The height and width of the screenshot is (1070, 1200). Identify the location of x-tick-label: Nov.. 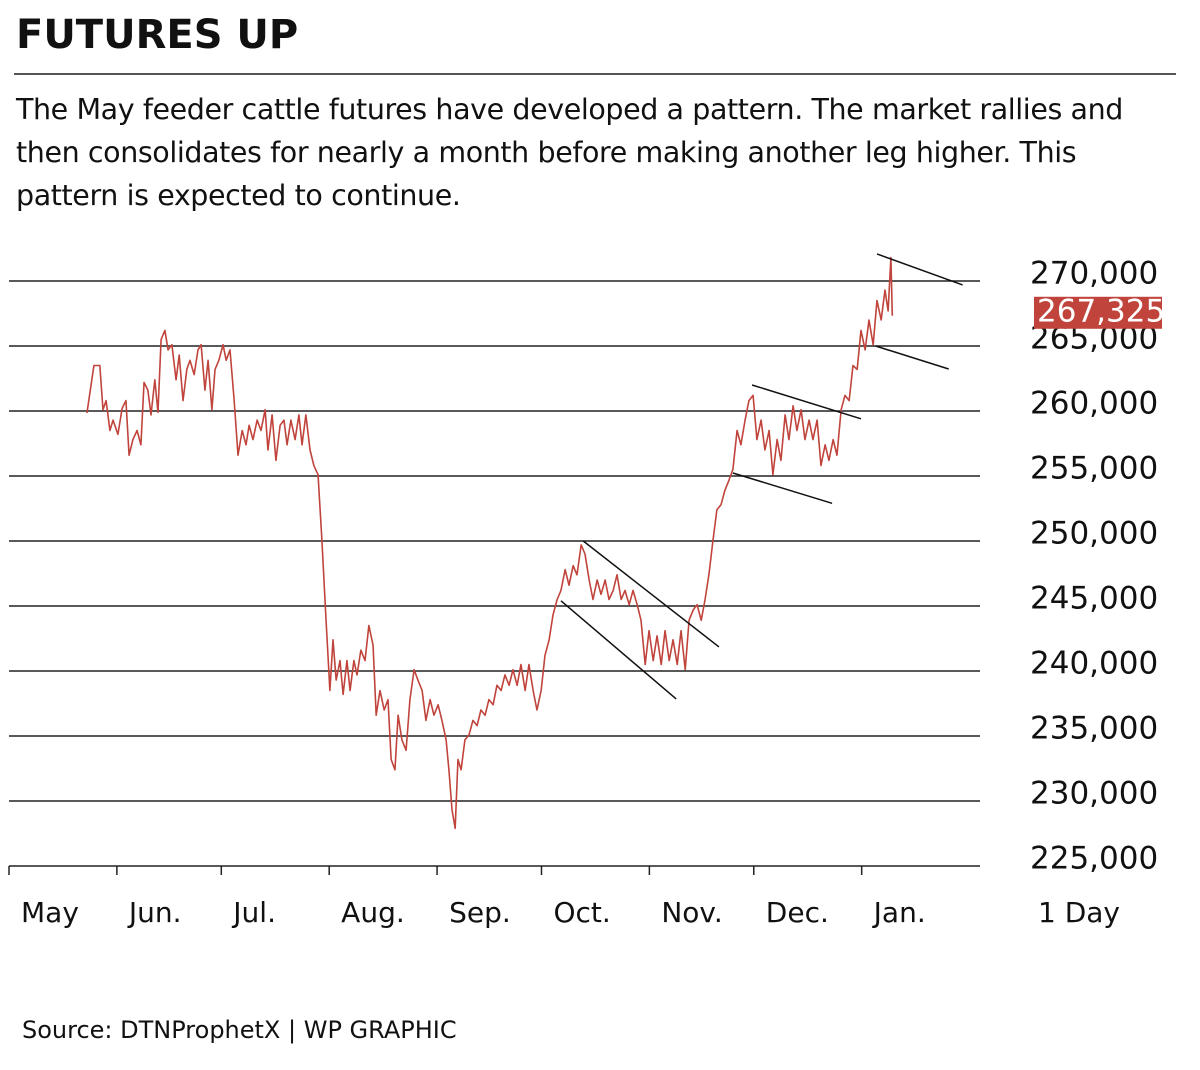
(691, 912).